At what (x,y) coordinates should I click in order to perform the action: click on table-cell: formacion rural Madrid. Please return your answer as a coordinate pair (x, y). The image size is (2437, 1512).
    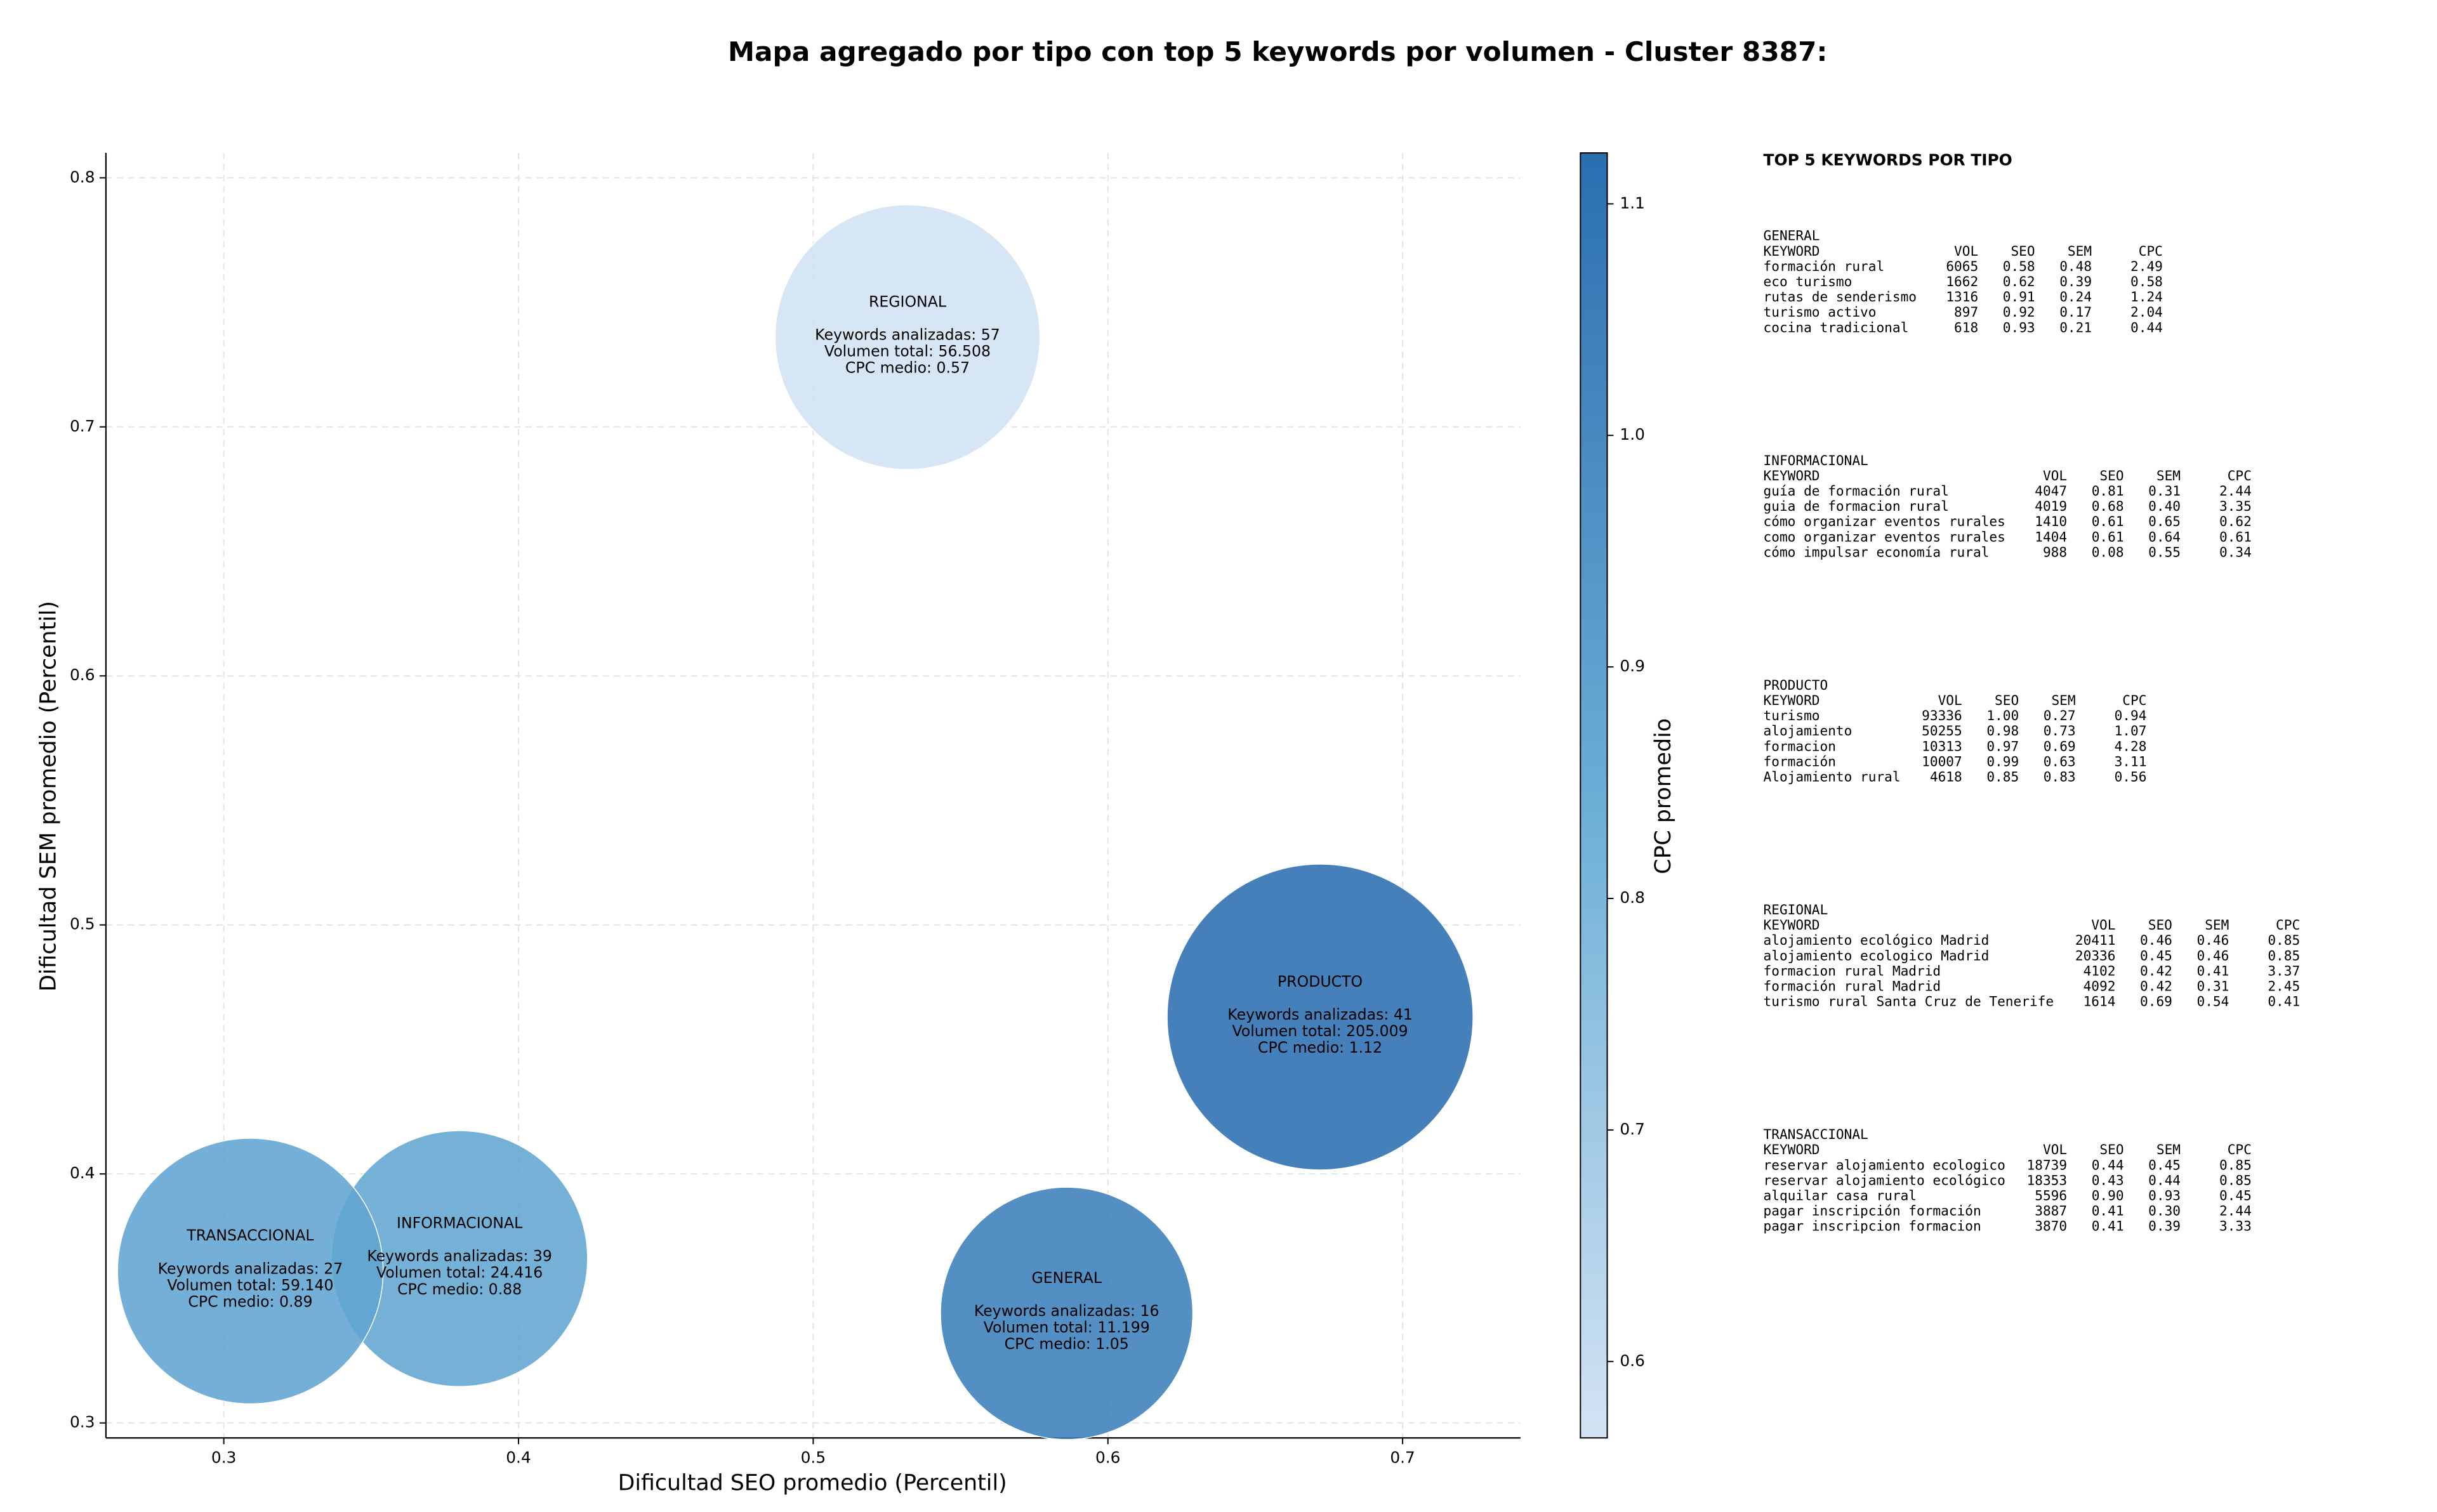
    Looking at the image, I should click on (1852, 971).